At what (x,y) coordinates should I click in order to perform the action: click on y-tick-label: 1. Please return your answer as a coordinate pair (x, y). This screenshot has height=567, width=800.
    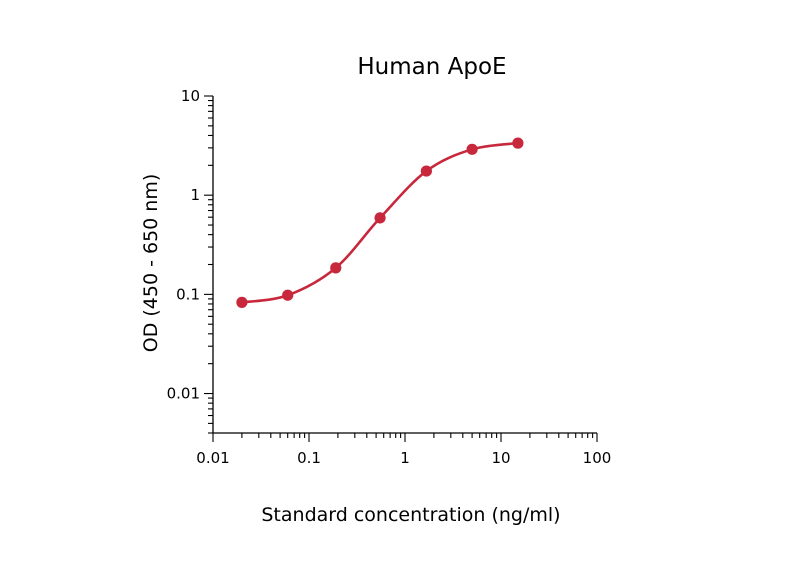
    Looking at the image, I should click on (195, 195).